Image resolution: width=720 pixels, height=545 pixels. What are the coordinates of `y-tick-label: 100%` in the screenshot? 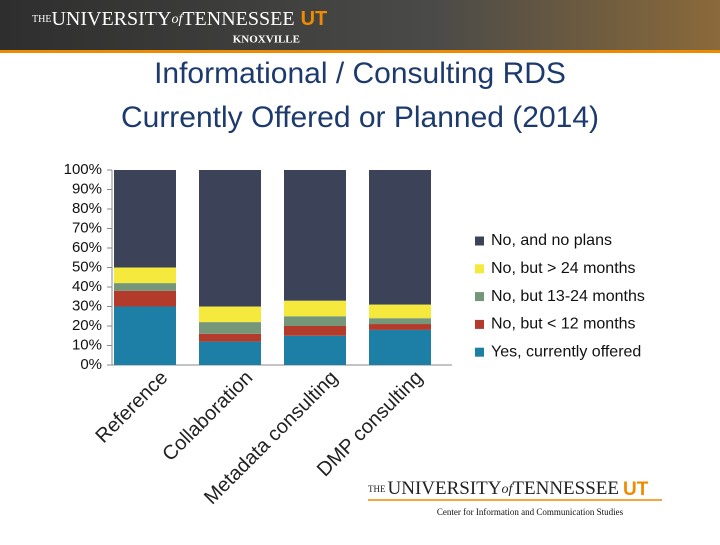 It's located at (83, 169).